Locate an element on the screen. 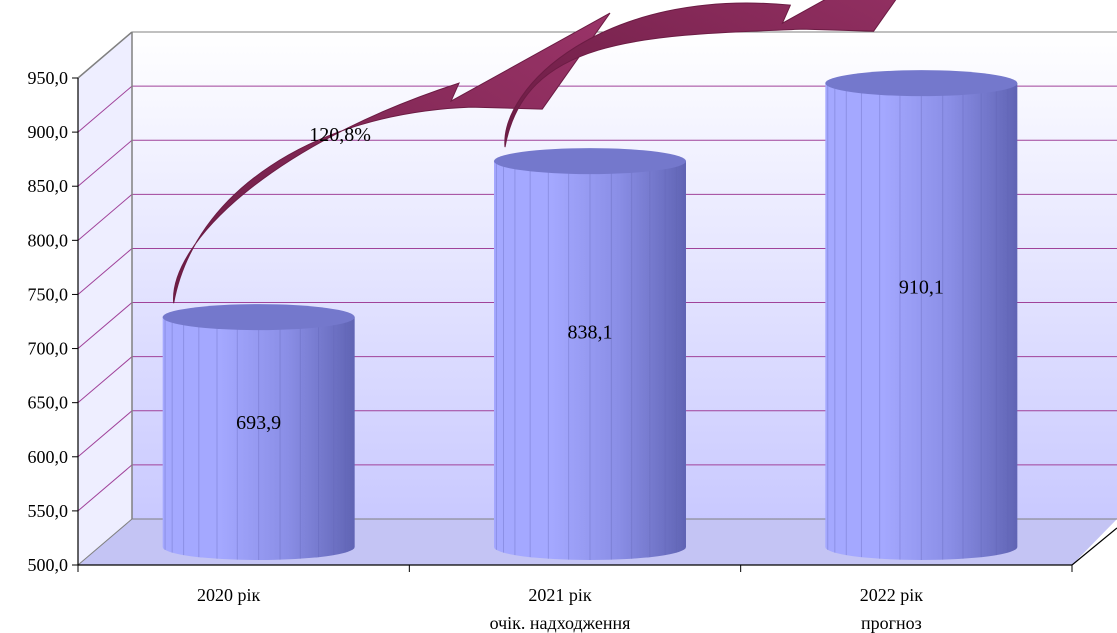 This screenshot has height=633, width=1117. x-tick-label-sub: очік. надходження is located at coordinates (560, 623).